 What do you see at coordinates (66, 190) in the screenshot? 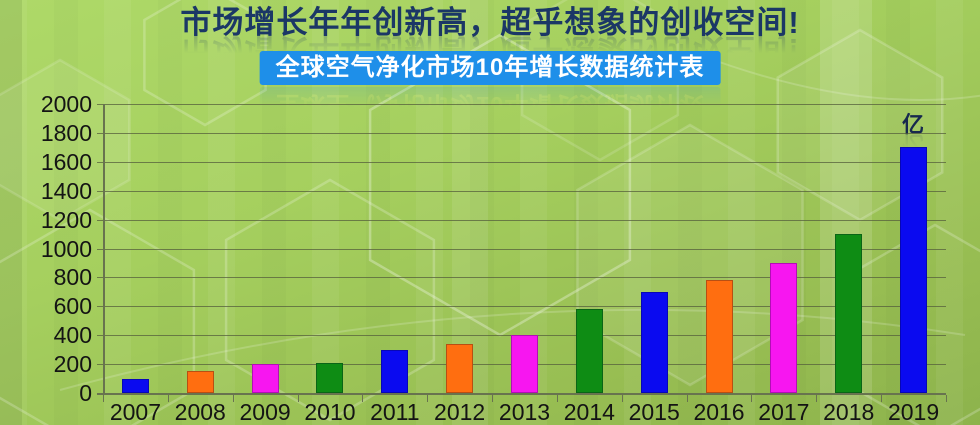
I see `y-axis-tick-label: 1400` at bounding box center [66, 190].